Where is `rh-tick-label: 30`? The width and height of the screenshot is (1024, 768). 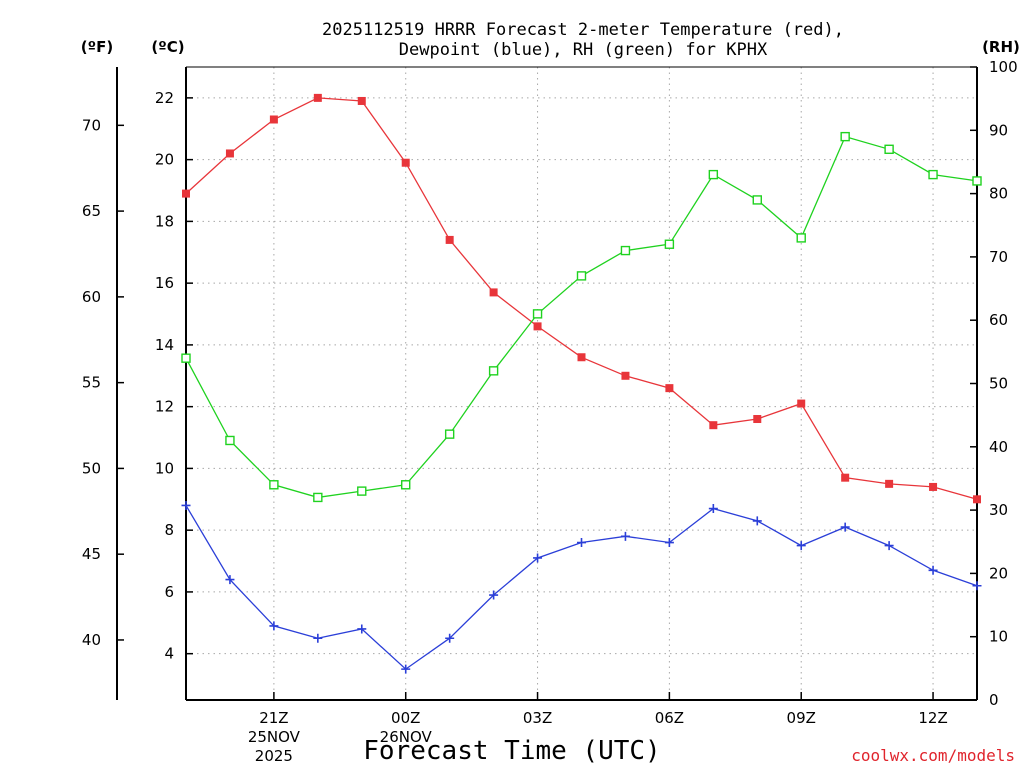 rh-tick-label: 30 is located at coordinates (998, 510).